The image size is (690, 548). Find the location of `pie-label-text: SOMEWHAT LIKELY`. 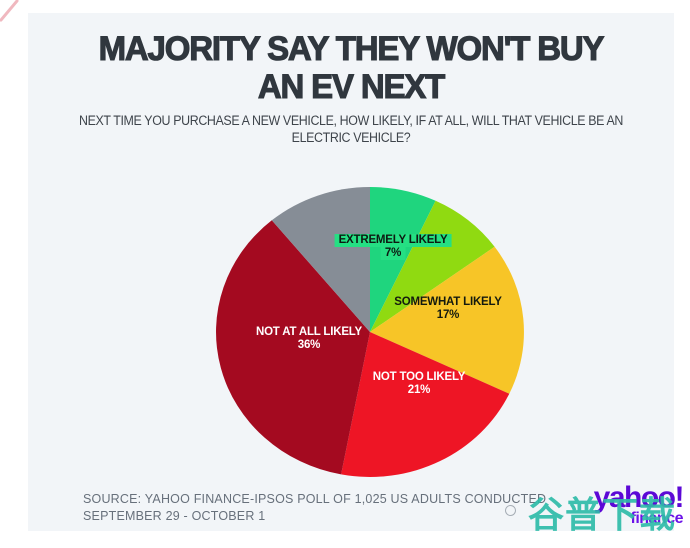

pie-label-text: SOMEWHAT LIKELY is located at coordinates (448, 302).